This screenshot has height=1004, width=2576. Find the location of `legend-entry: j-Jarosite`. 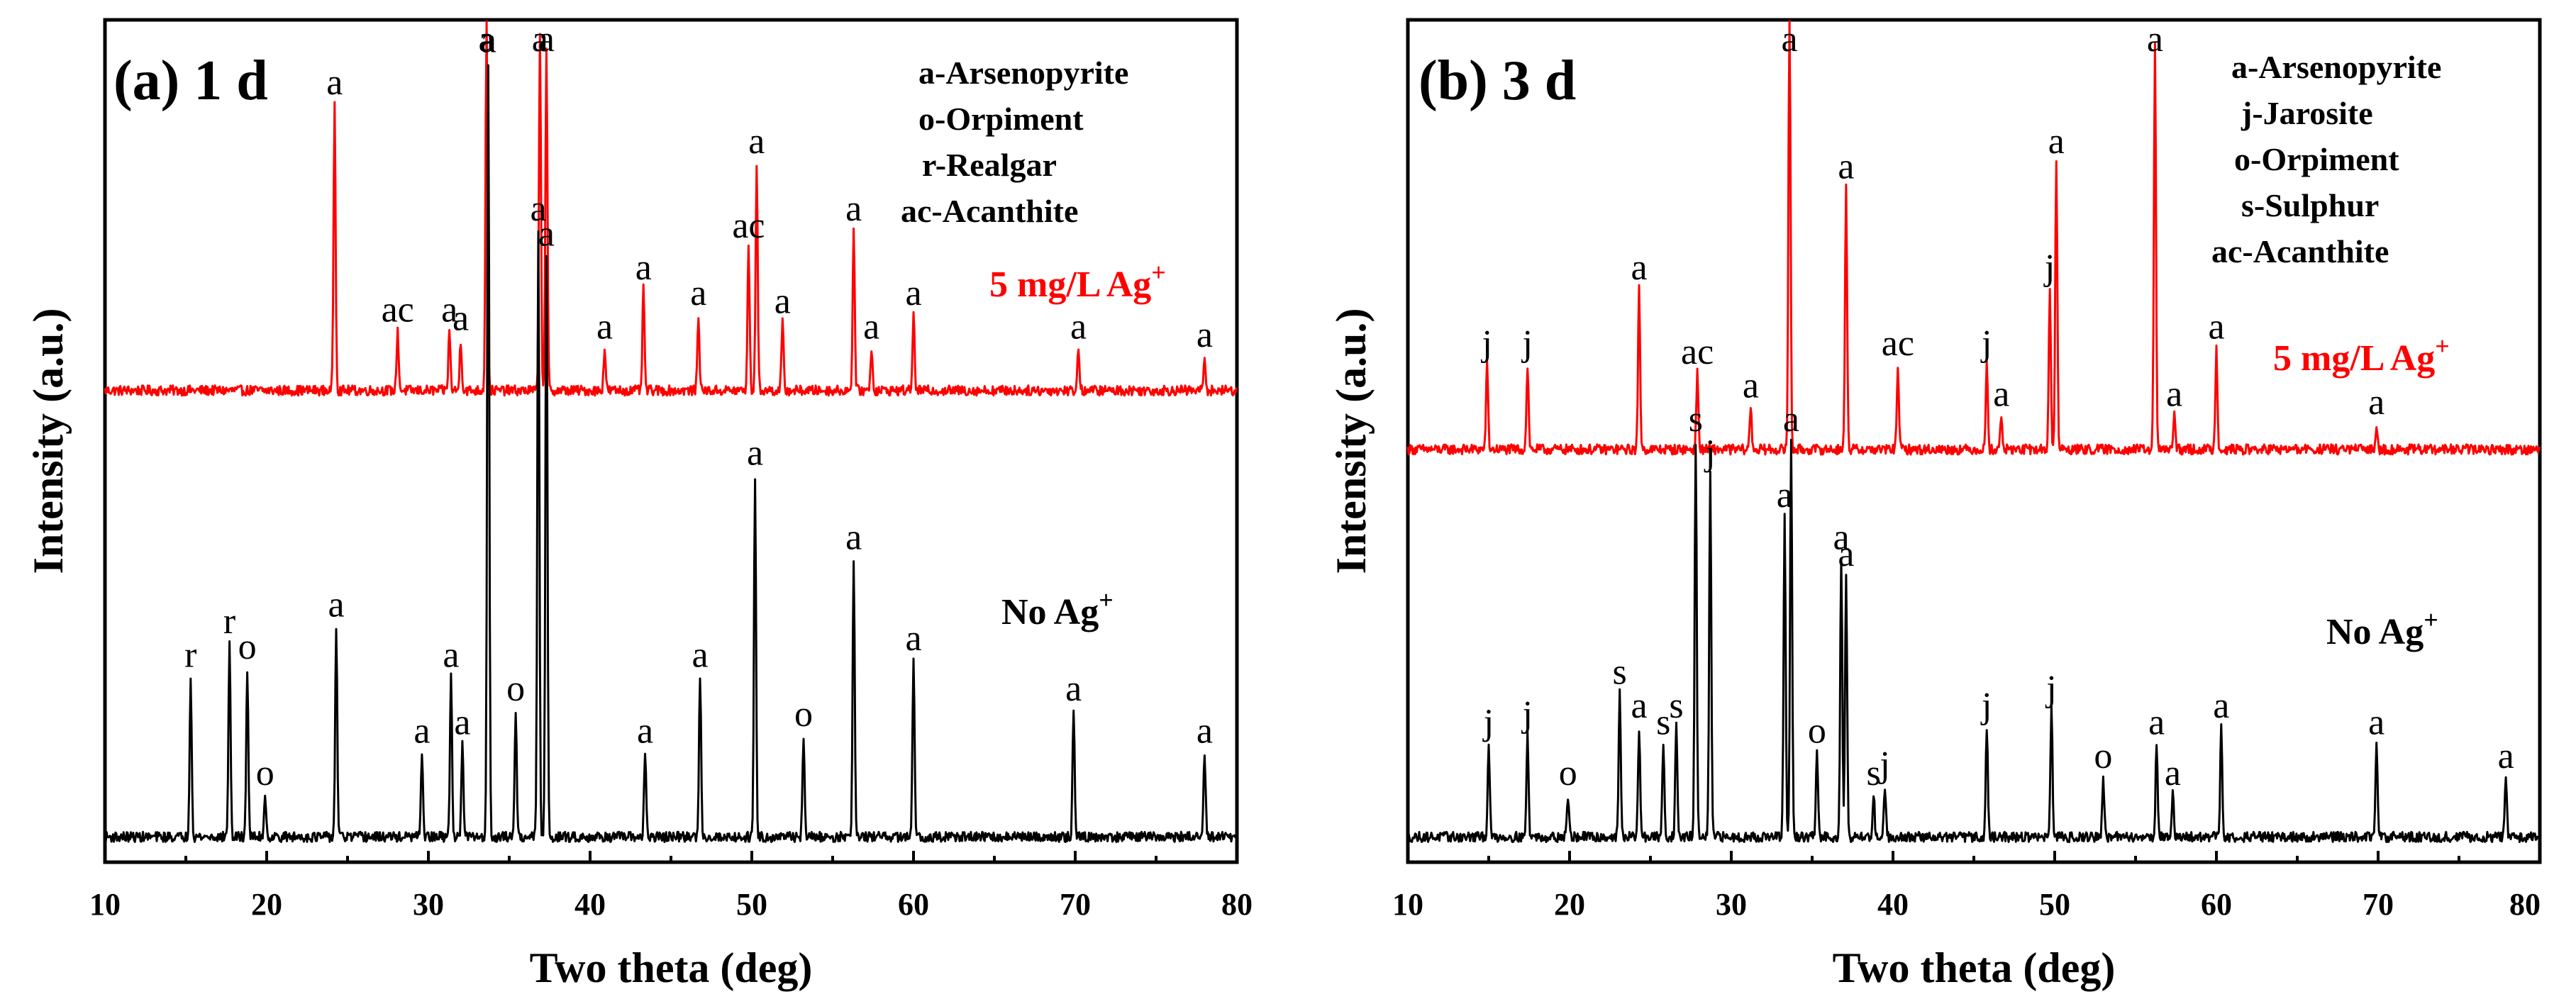

legend-entry: j-Jarosite is located at coordinates (2307, 113).